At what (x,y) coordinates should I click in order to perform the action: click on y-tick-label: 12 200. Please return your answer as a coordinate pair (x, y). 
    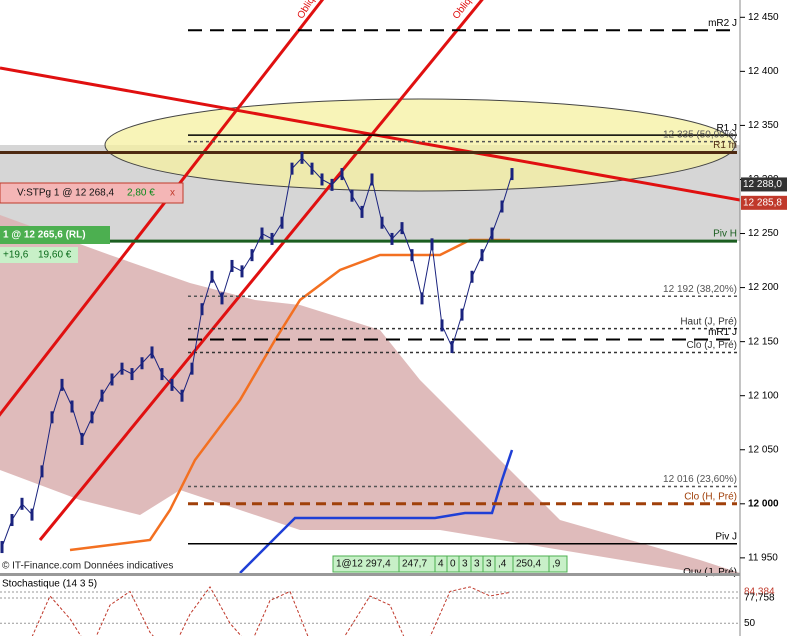
    Looking at the image, I should click on (763, 287).